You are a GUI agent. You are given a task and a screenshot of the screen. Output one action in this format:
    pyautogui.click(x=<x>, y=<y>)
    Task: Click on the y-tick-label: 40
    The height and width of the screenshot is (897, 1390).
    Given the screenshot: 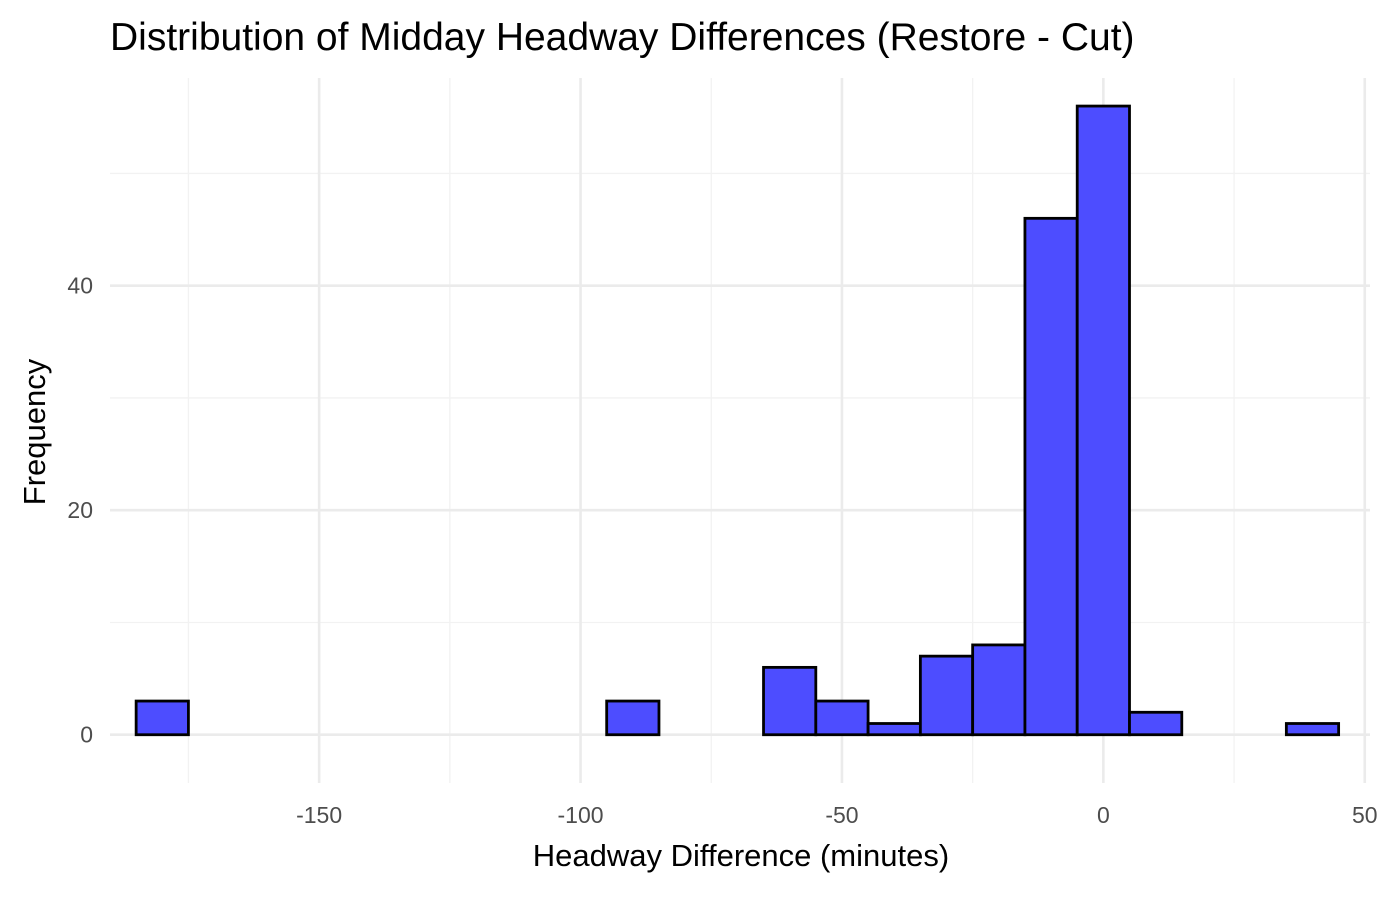 What is the action you would take?
    pyautogui.click(x=80, y=286)
    